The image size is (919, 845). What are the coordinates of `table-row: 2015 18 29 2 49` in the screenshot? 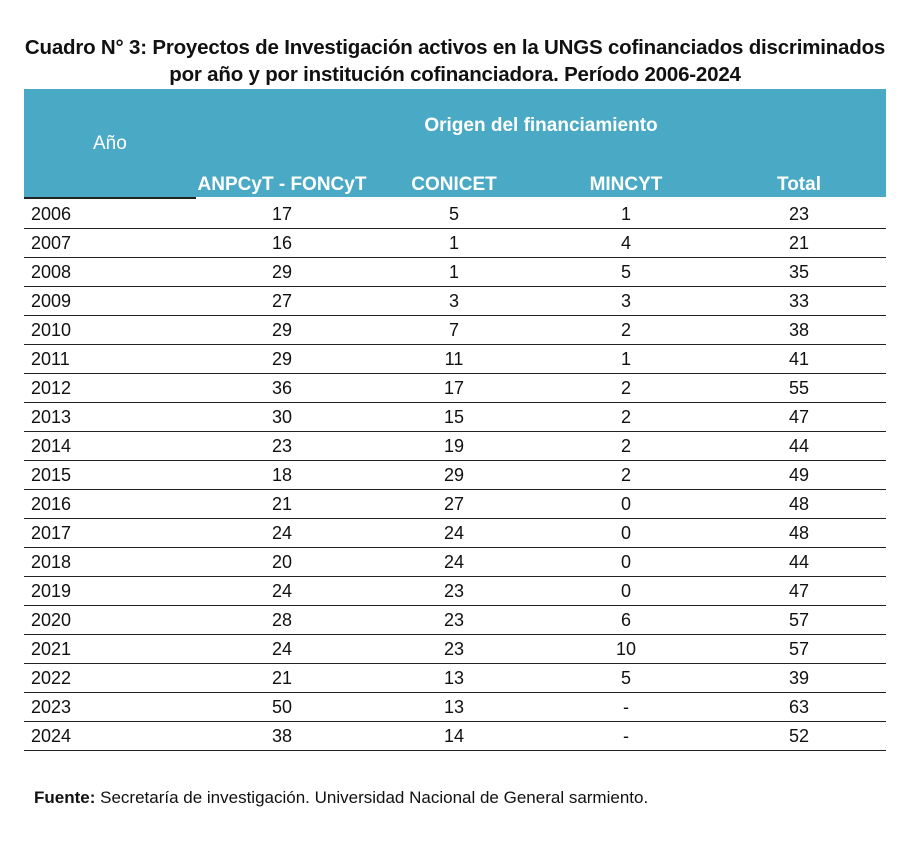 It's located at (455, 475).